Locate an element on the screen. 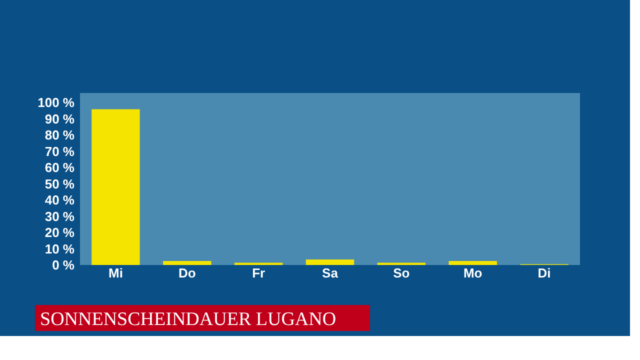 The width and height of the screenshot is (640, 360). x-tick-label: Mo is located at coordinates (472, 273).